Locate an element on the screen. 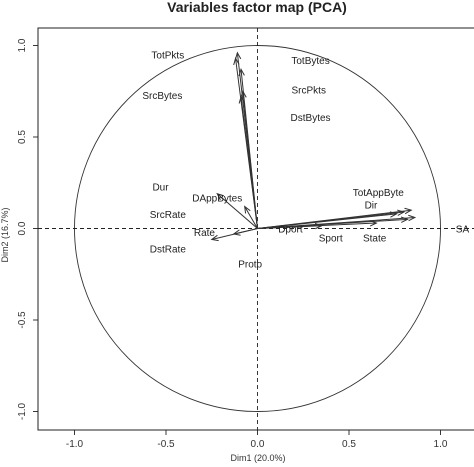 This screenshot has width=474, height=467. y-tick-label: 0.0 is located at coordinates (22, 228).